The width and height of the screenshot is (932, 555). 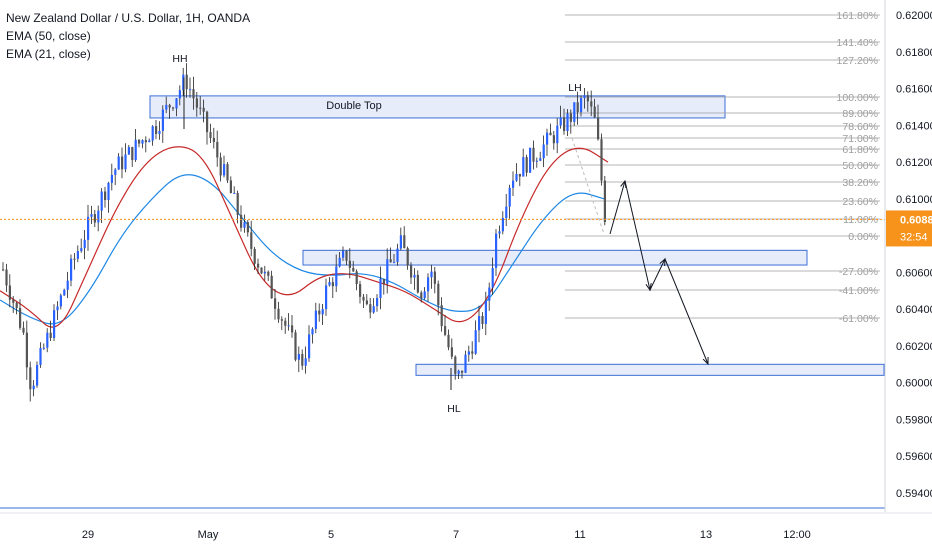 What do you see at coordinates (914, 200) in the screenshot?
I see `y-tick-label: 0.61000` at bounding box center [914, 200].